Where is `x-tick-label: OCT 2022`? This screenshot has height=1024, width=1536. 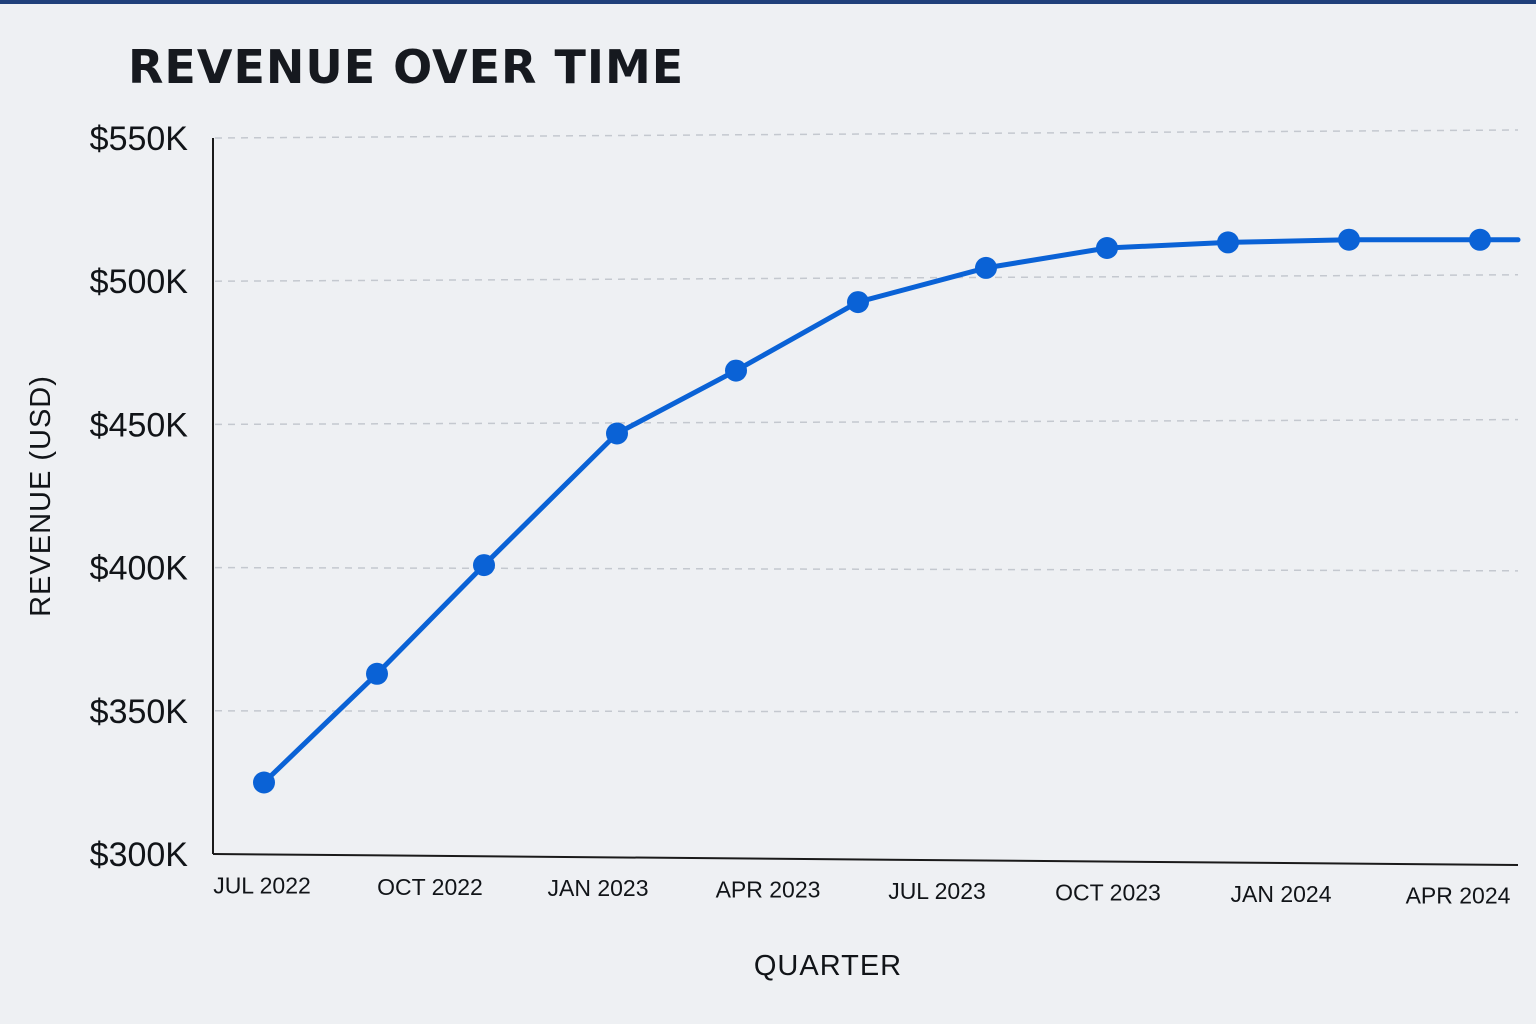 x-tick-label: OCT 2022 is located at coordinates (430, 887).